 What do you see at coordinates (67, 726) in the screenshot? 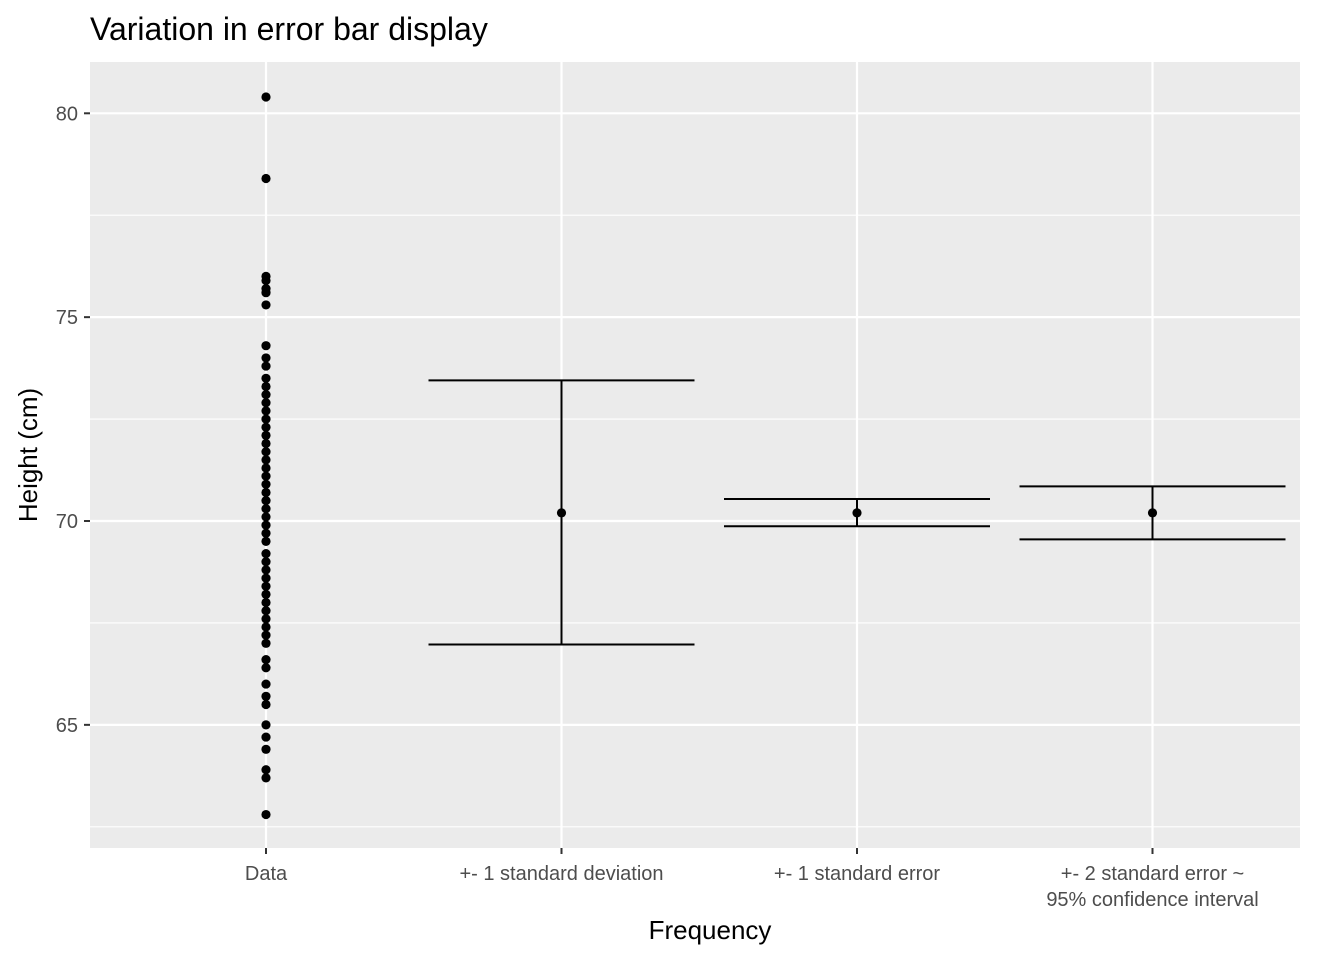
I see `y-tick-label: 65` at bounding box center [67, 726].